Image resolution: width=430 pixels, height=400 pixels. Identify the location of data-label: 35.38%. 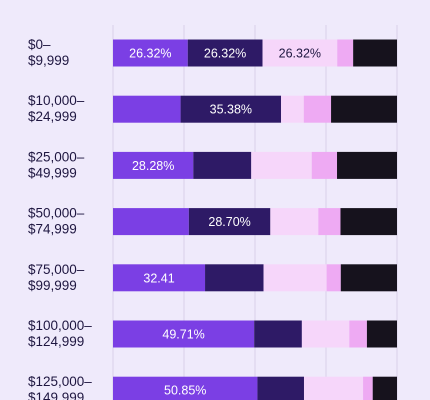
(231, 110).